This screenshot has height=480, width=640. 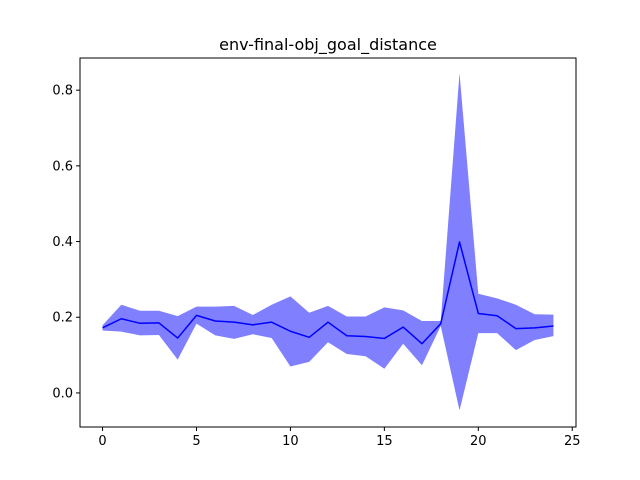 What do you see at coordinates (196, 441) in the screenshot?
I see `x-tick-label: 5` at bounding box center [196, 441].